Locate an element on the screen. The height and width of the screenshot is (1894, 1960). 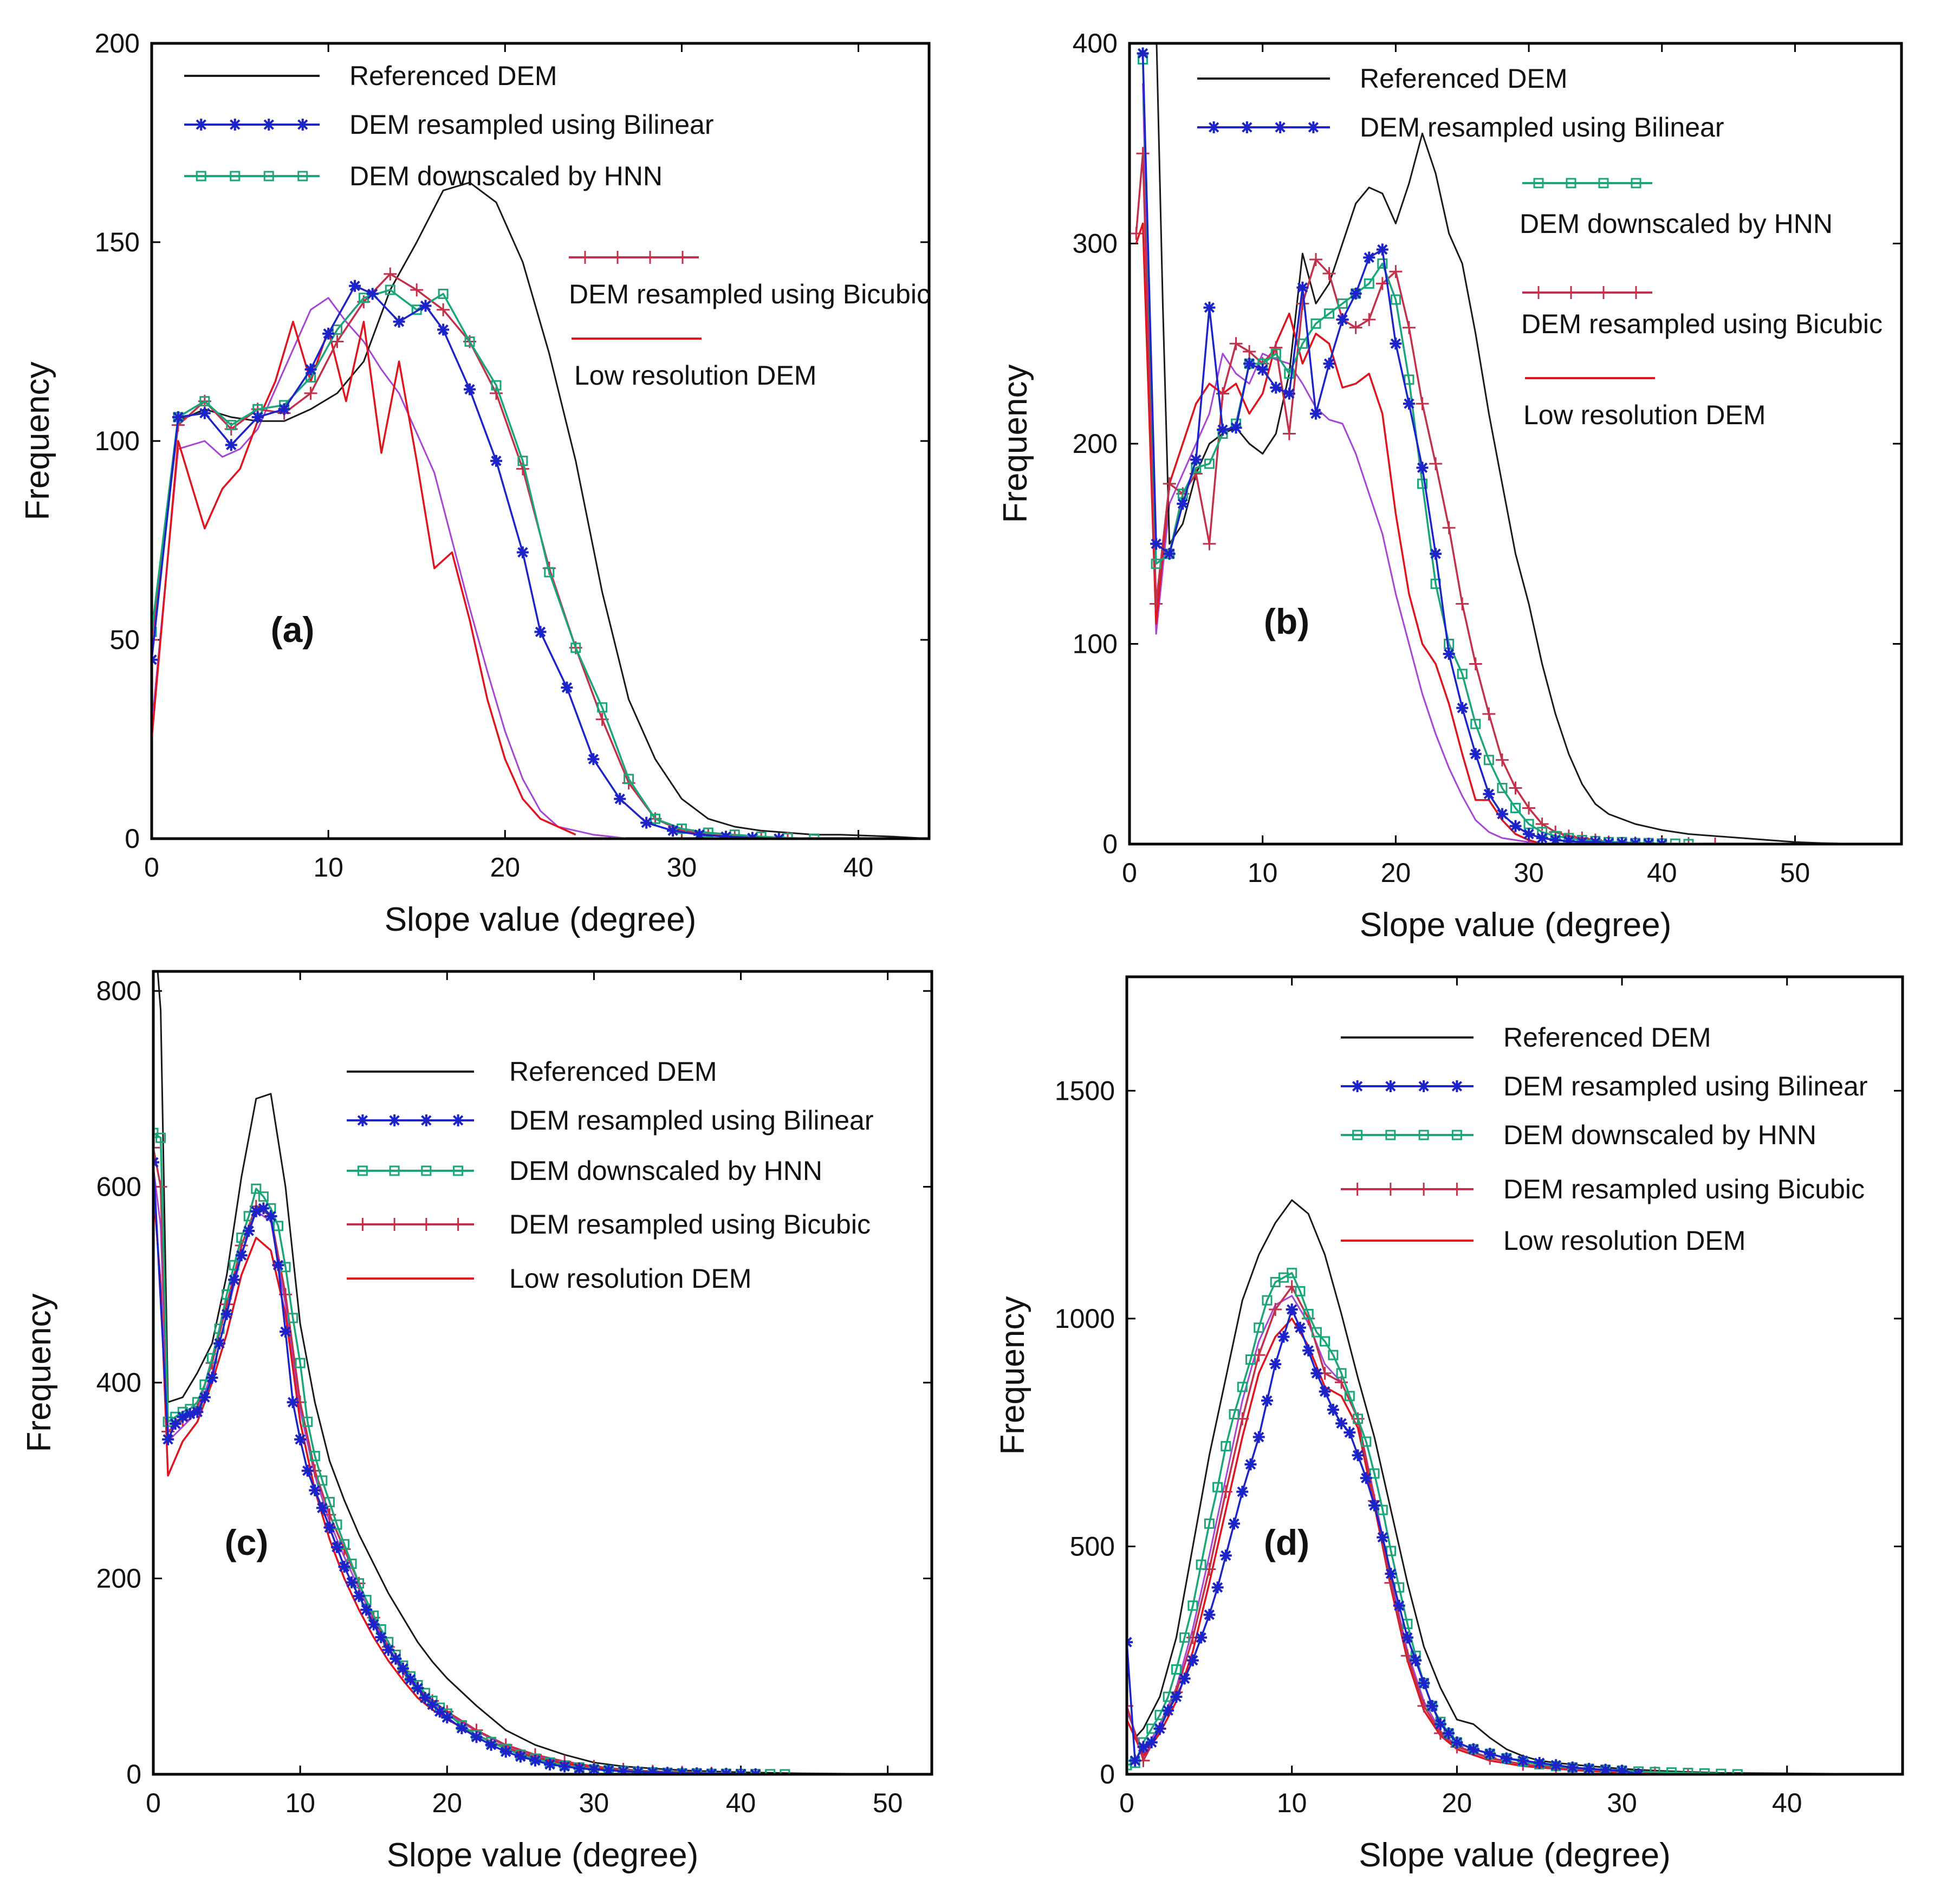
panel-b-series-bilinear-line is located at coordinates (1399, 448).